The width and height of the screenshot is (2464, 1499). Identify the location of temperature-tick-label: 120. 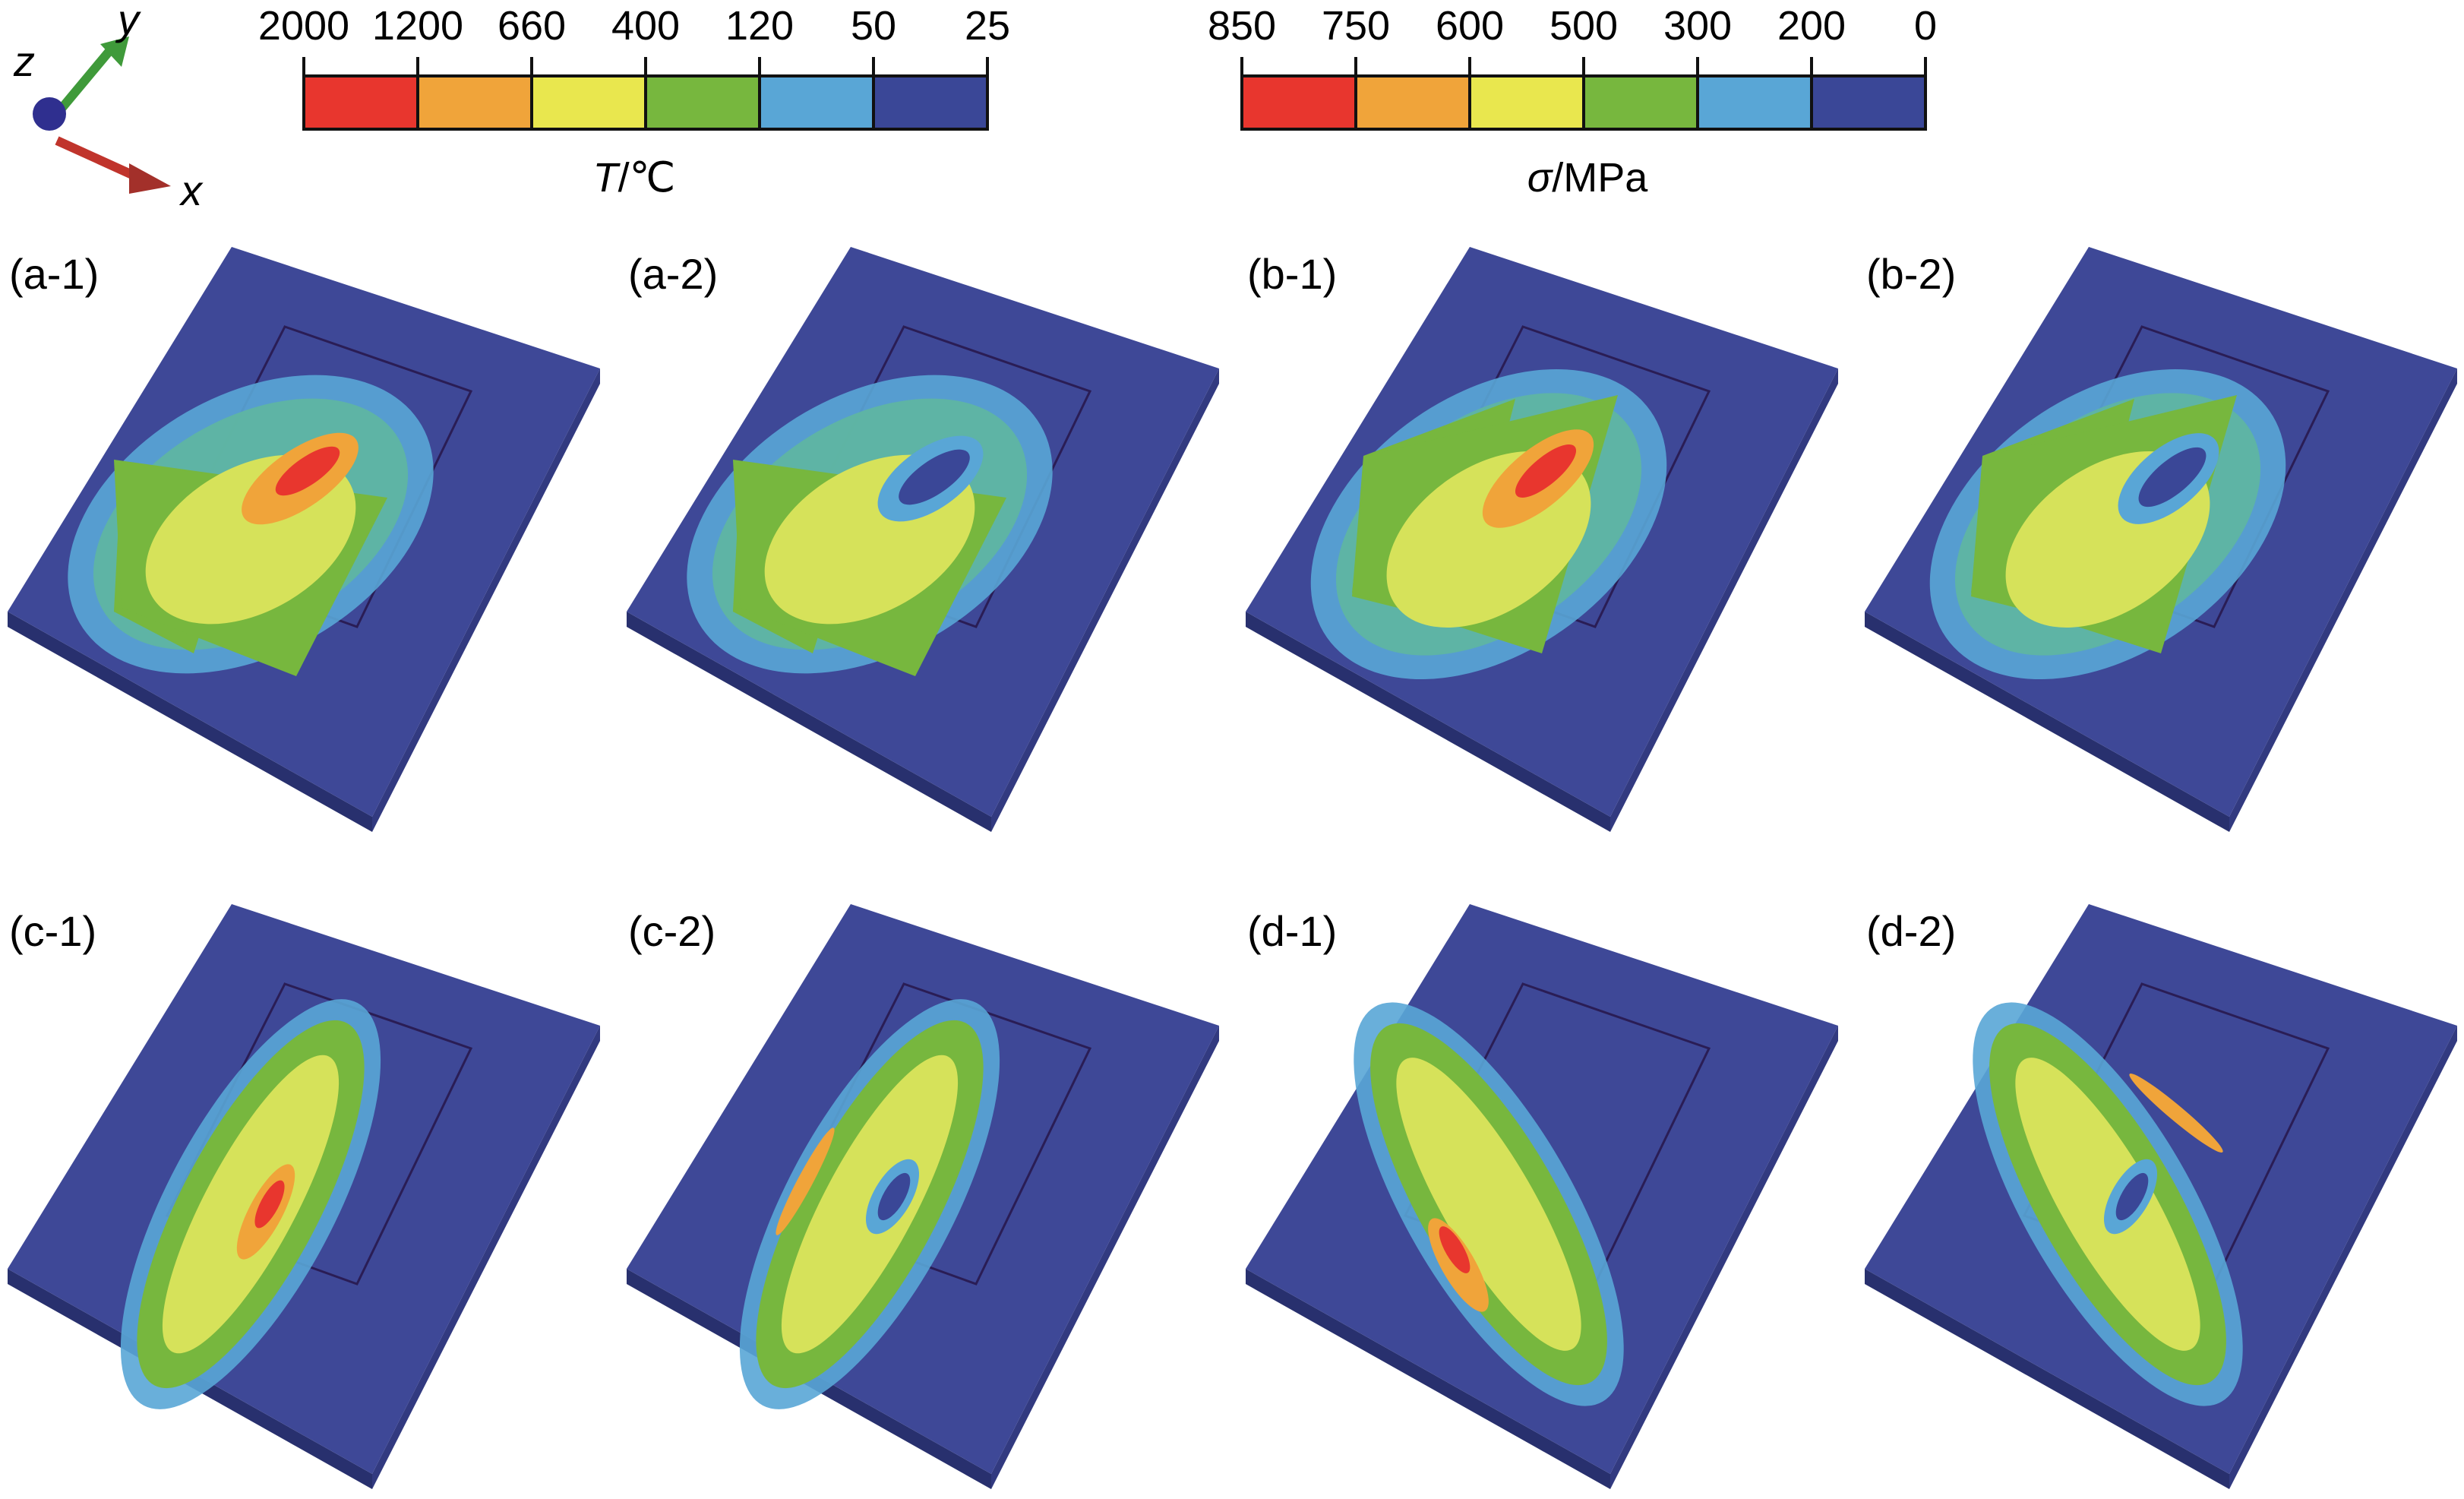
(759, 26).